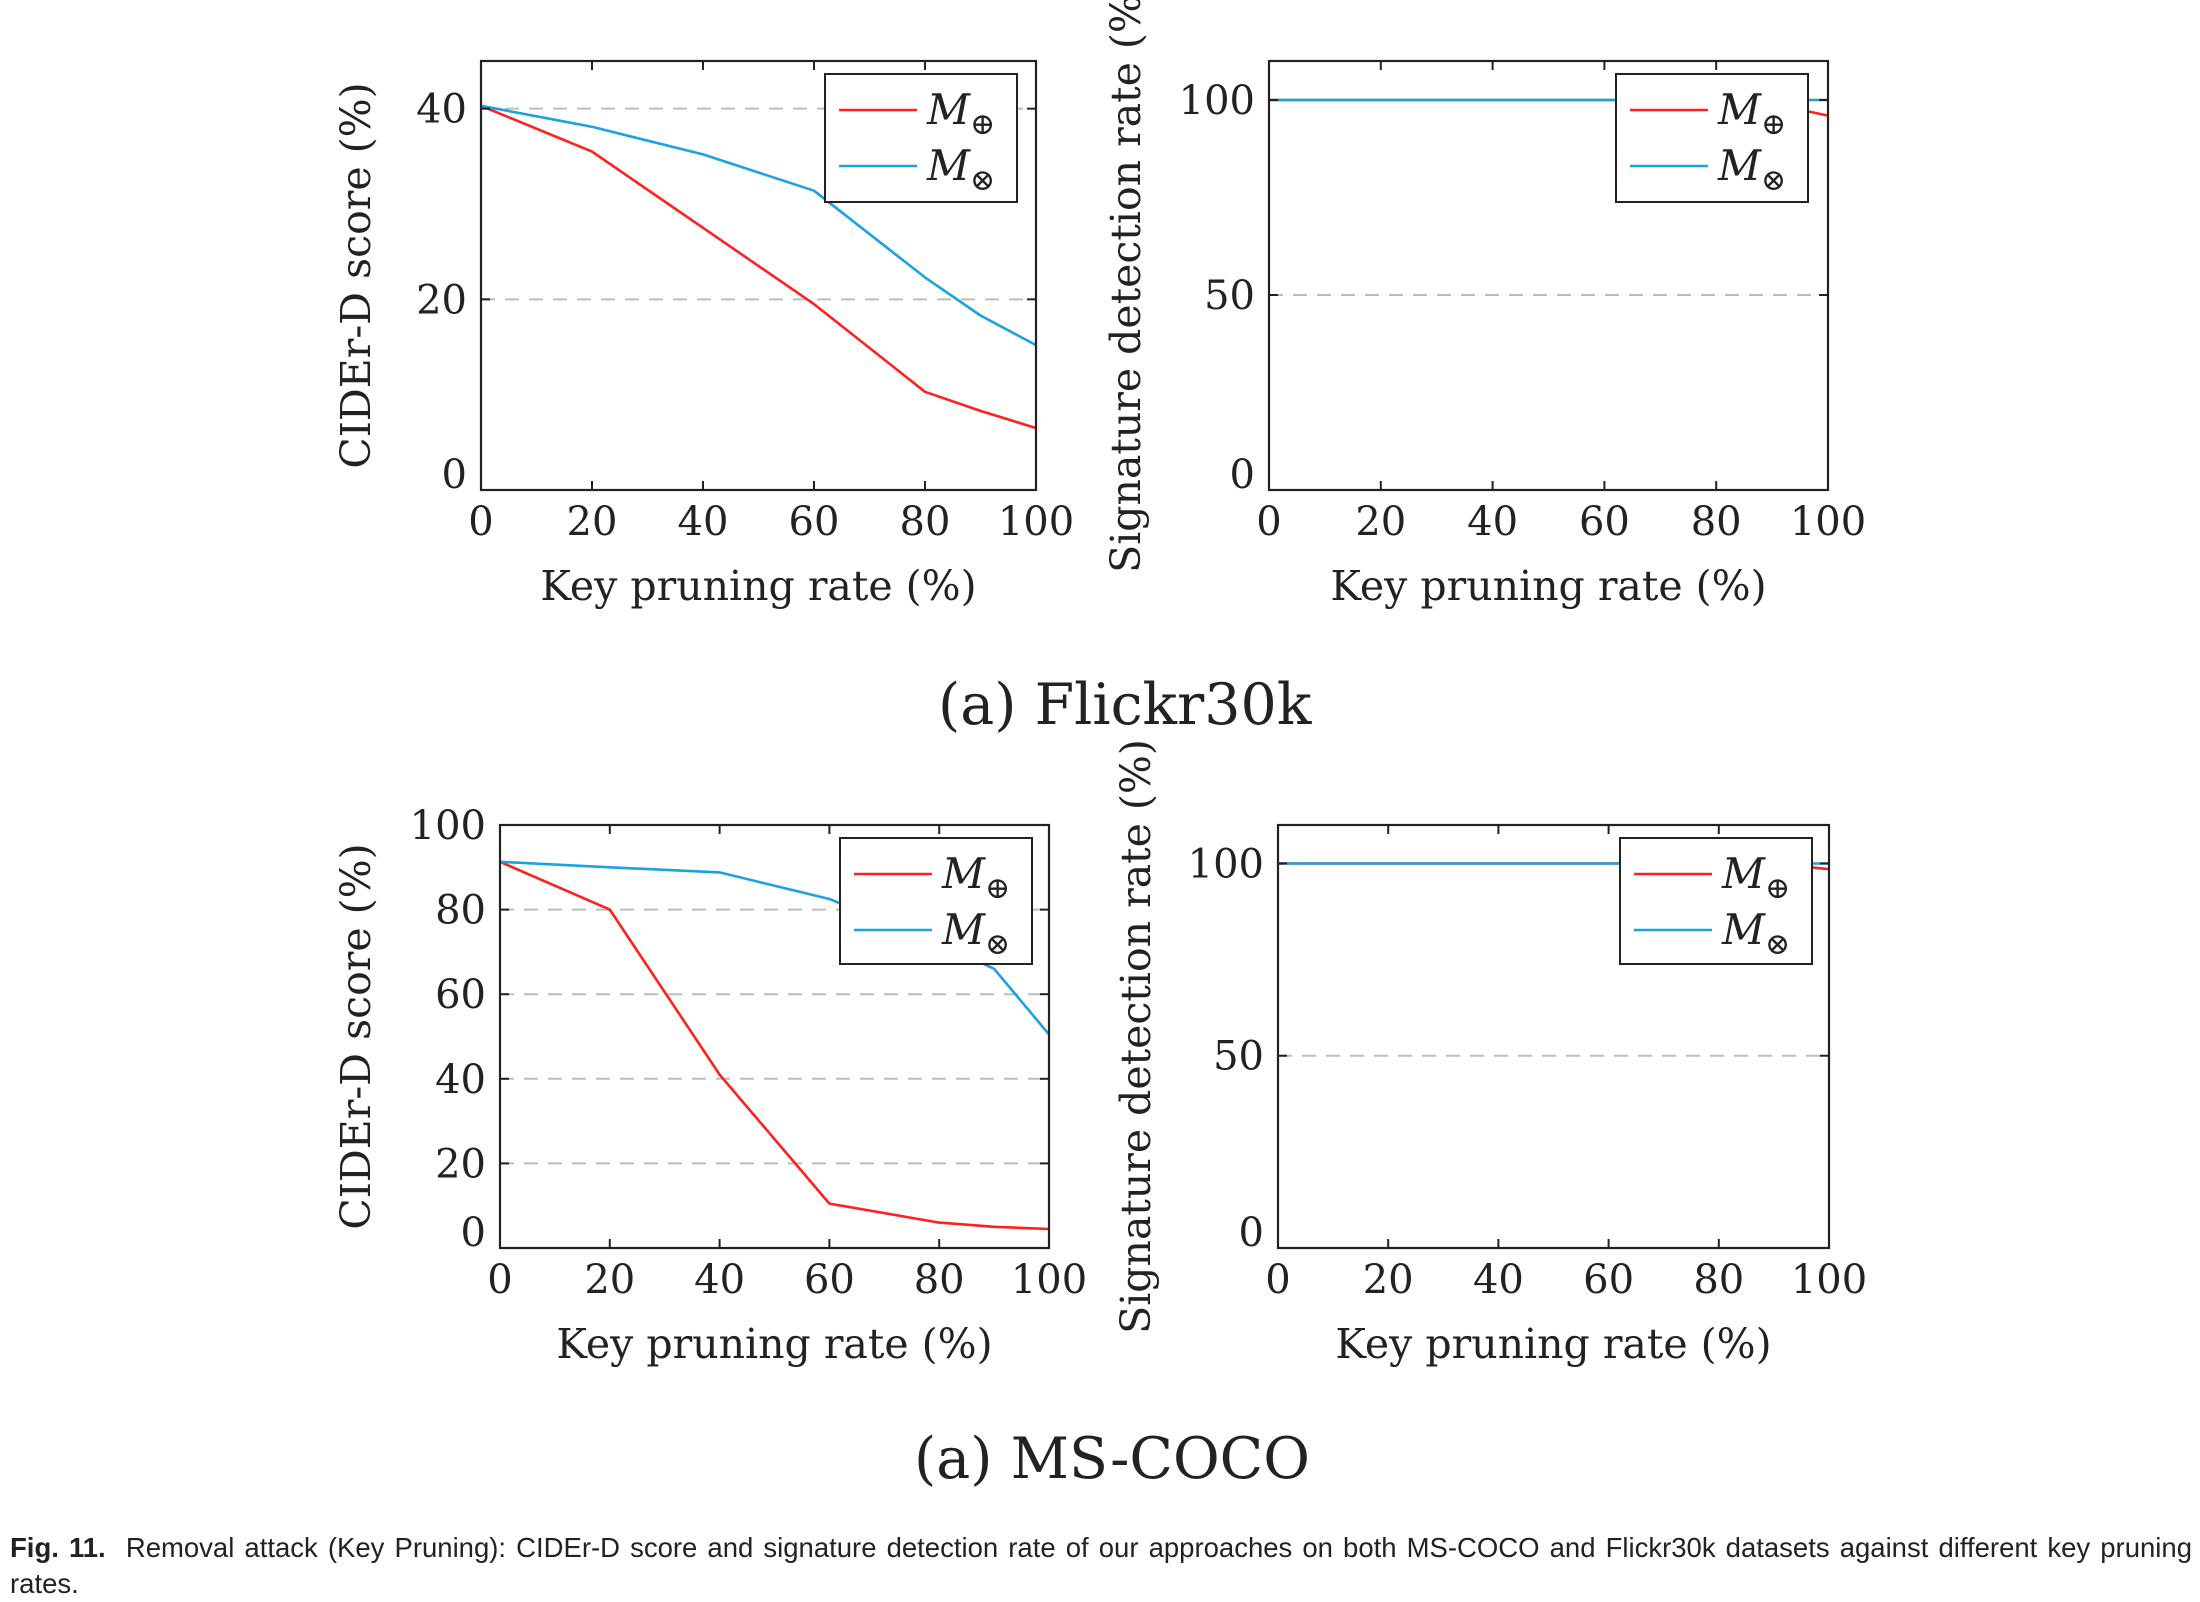  What do you see at coordinates (1125, 705) in the screenshot?
I see `subcaption-flickr30k: (a) Flickr30k` at bounding box center [1125, 705].